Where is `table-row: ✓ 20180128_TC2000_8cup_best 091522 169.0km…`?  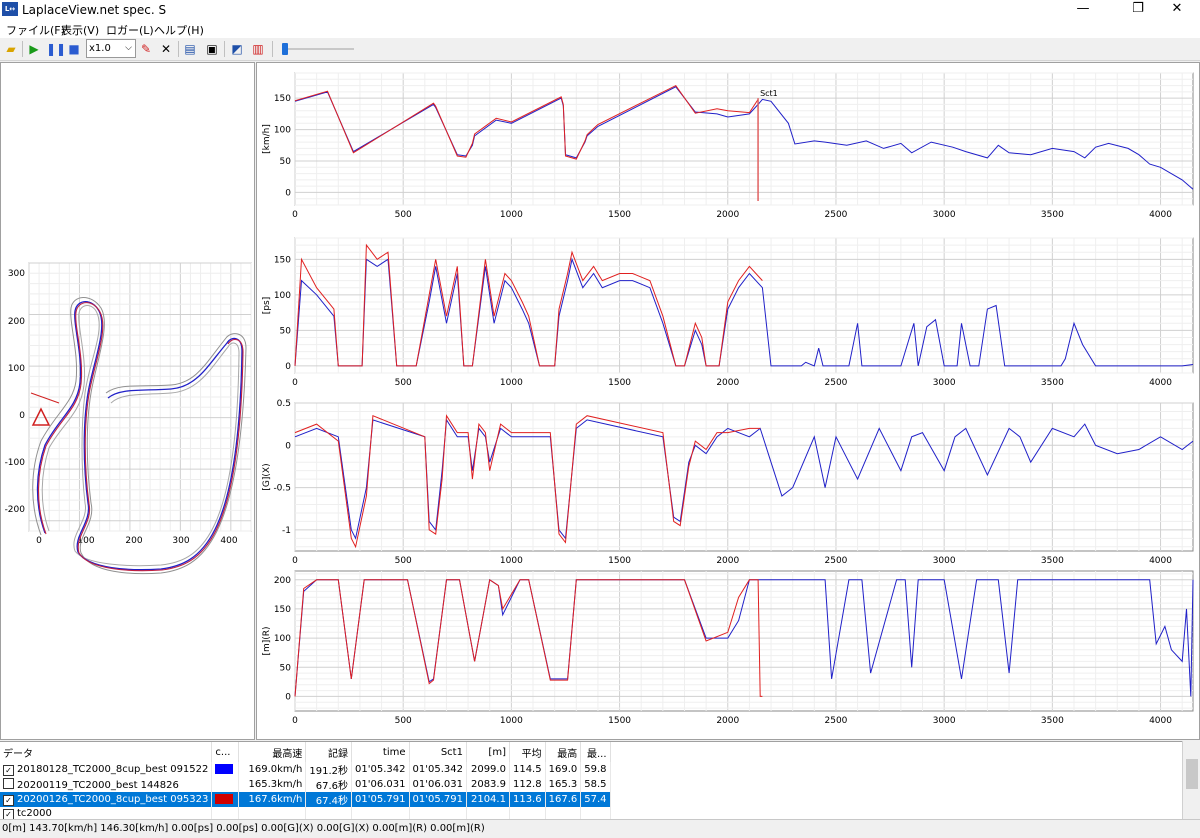 table-row: ✓ 20180128_TC2000_8cup_best 091522 169.0km… is located at coordinates (305, 769).